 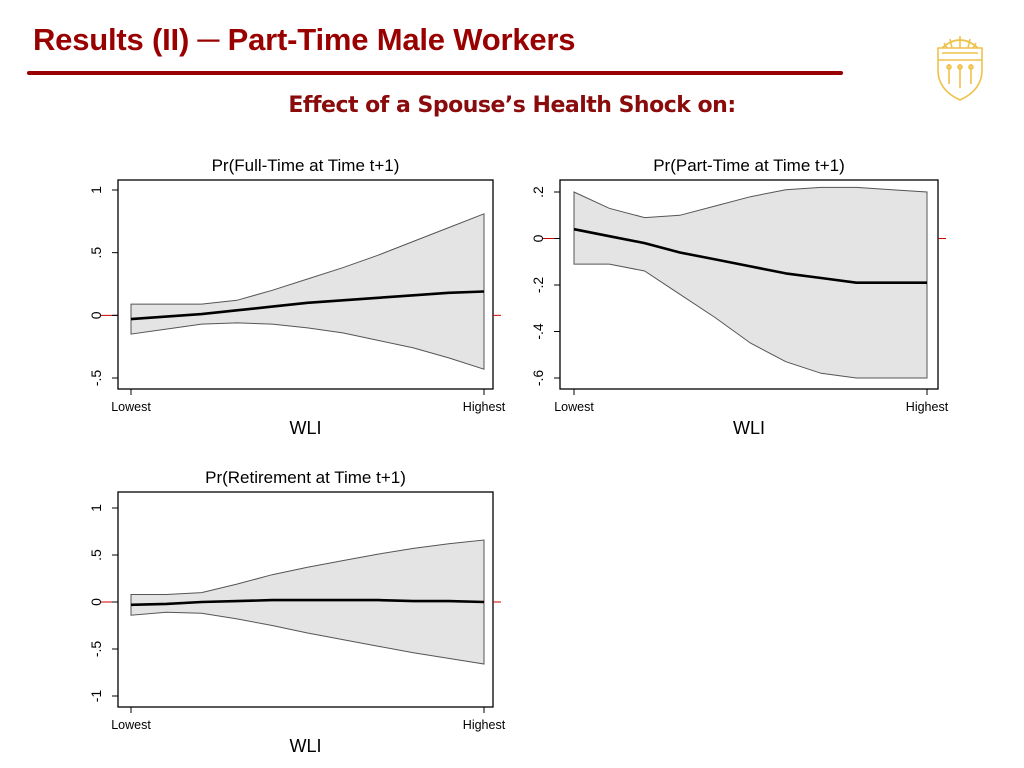 I want to click on y-tick-label: -.6, so click(x=538, y=378).